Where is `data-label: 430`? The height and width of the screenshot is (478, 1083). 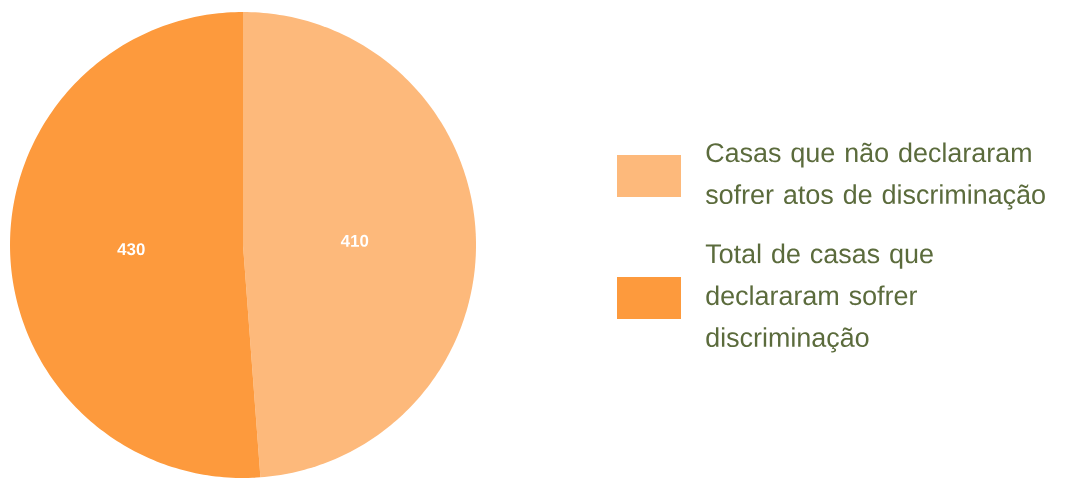
data-label: 430 is located at coordinates (131, 249).